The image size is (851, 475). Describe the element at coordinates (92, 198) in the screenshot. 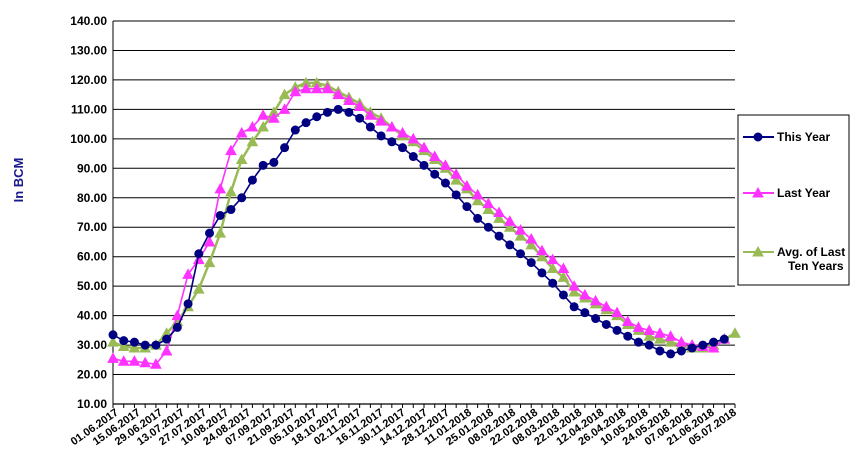

I see `y-tick-label: 80.00` at that location.